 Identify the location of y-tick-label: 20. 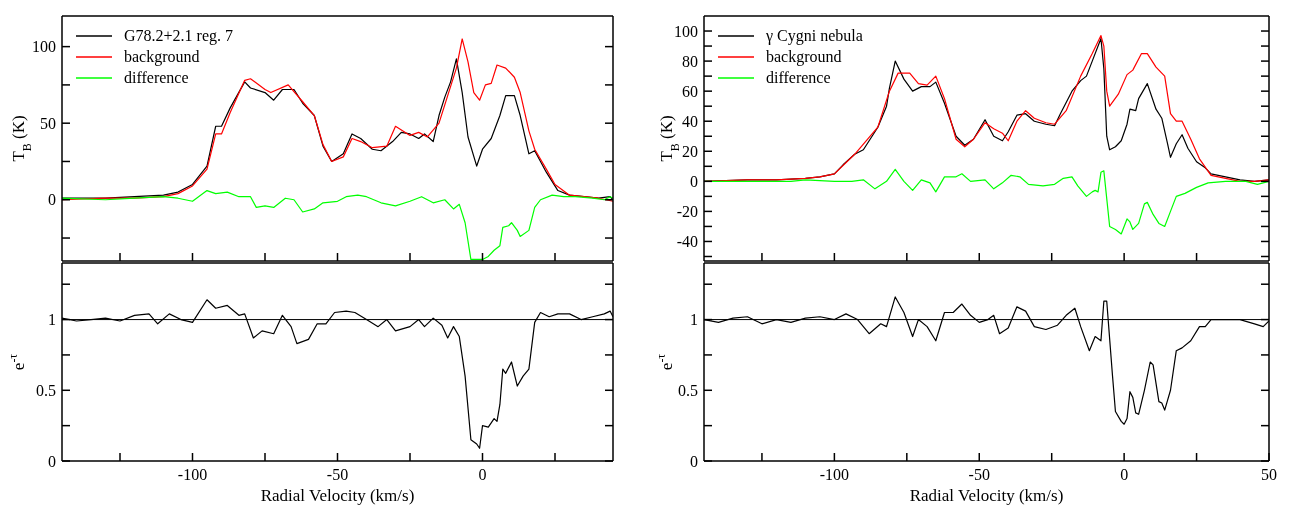
(690, 151).